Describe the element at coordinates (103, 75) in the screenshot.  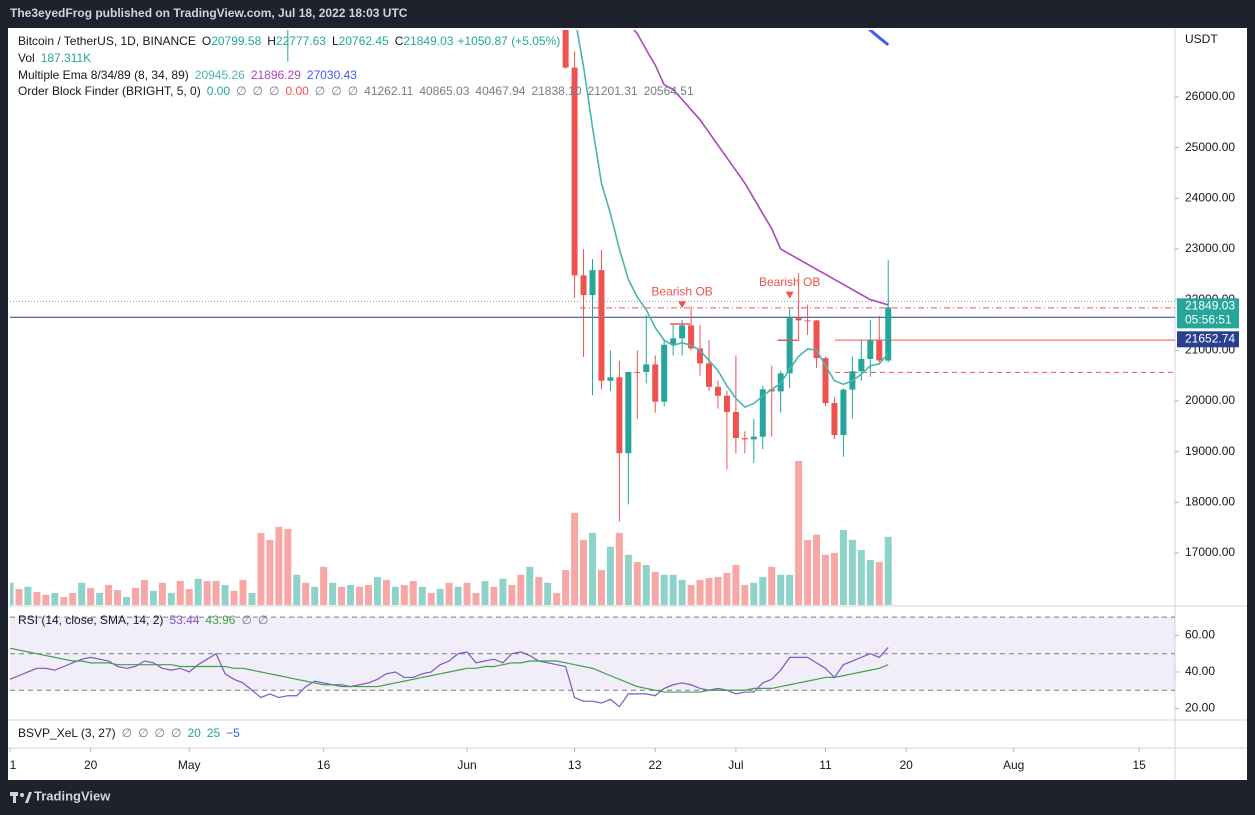
I see `legend-item: Multiple Ema 8/34/89 (8, 34, 89)` at that location.